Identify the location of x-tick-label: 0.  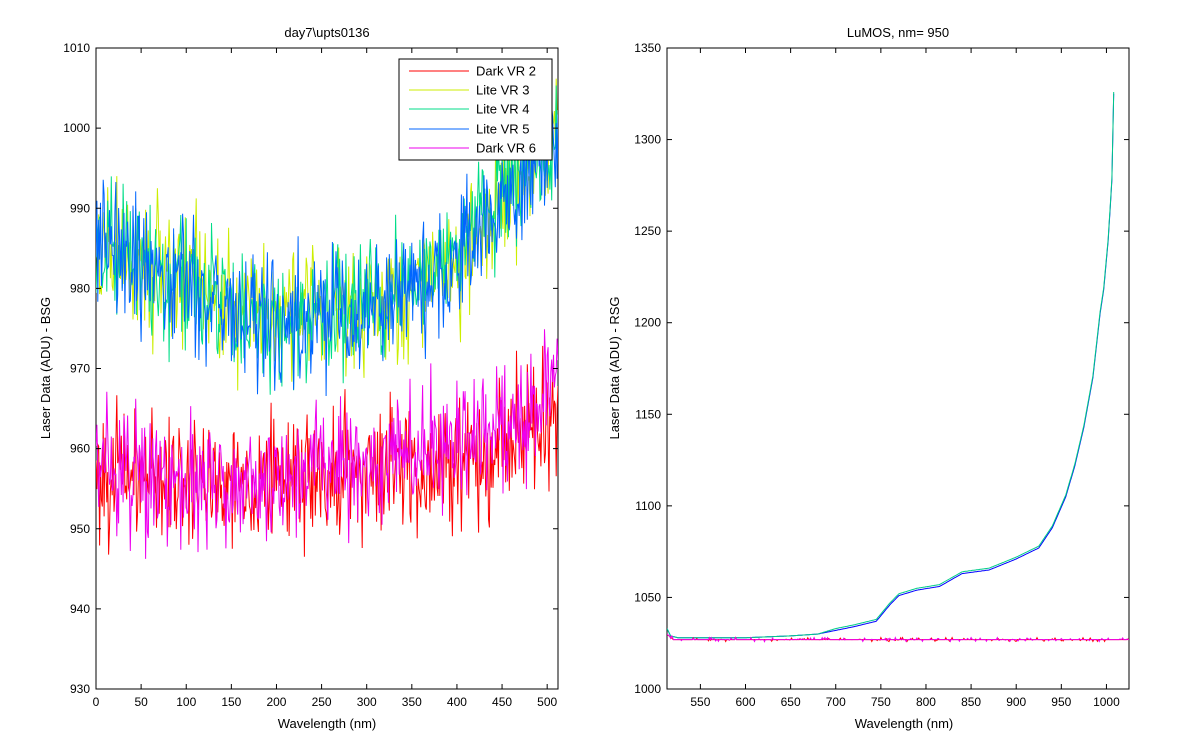
(96, 702).